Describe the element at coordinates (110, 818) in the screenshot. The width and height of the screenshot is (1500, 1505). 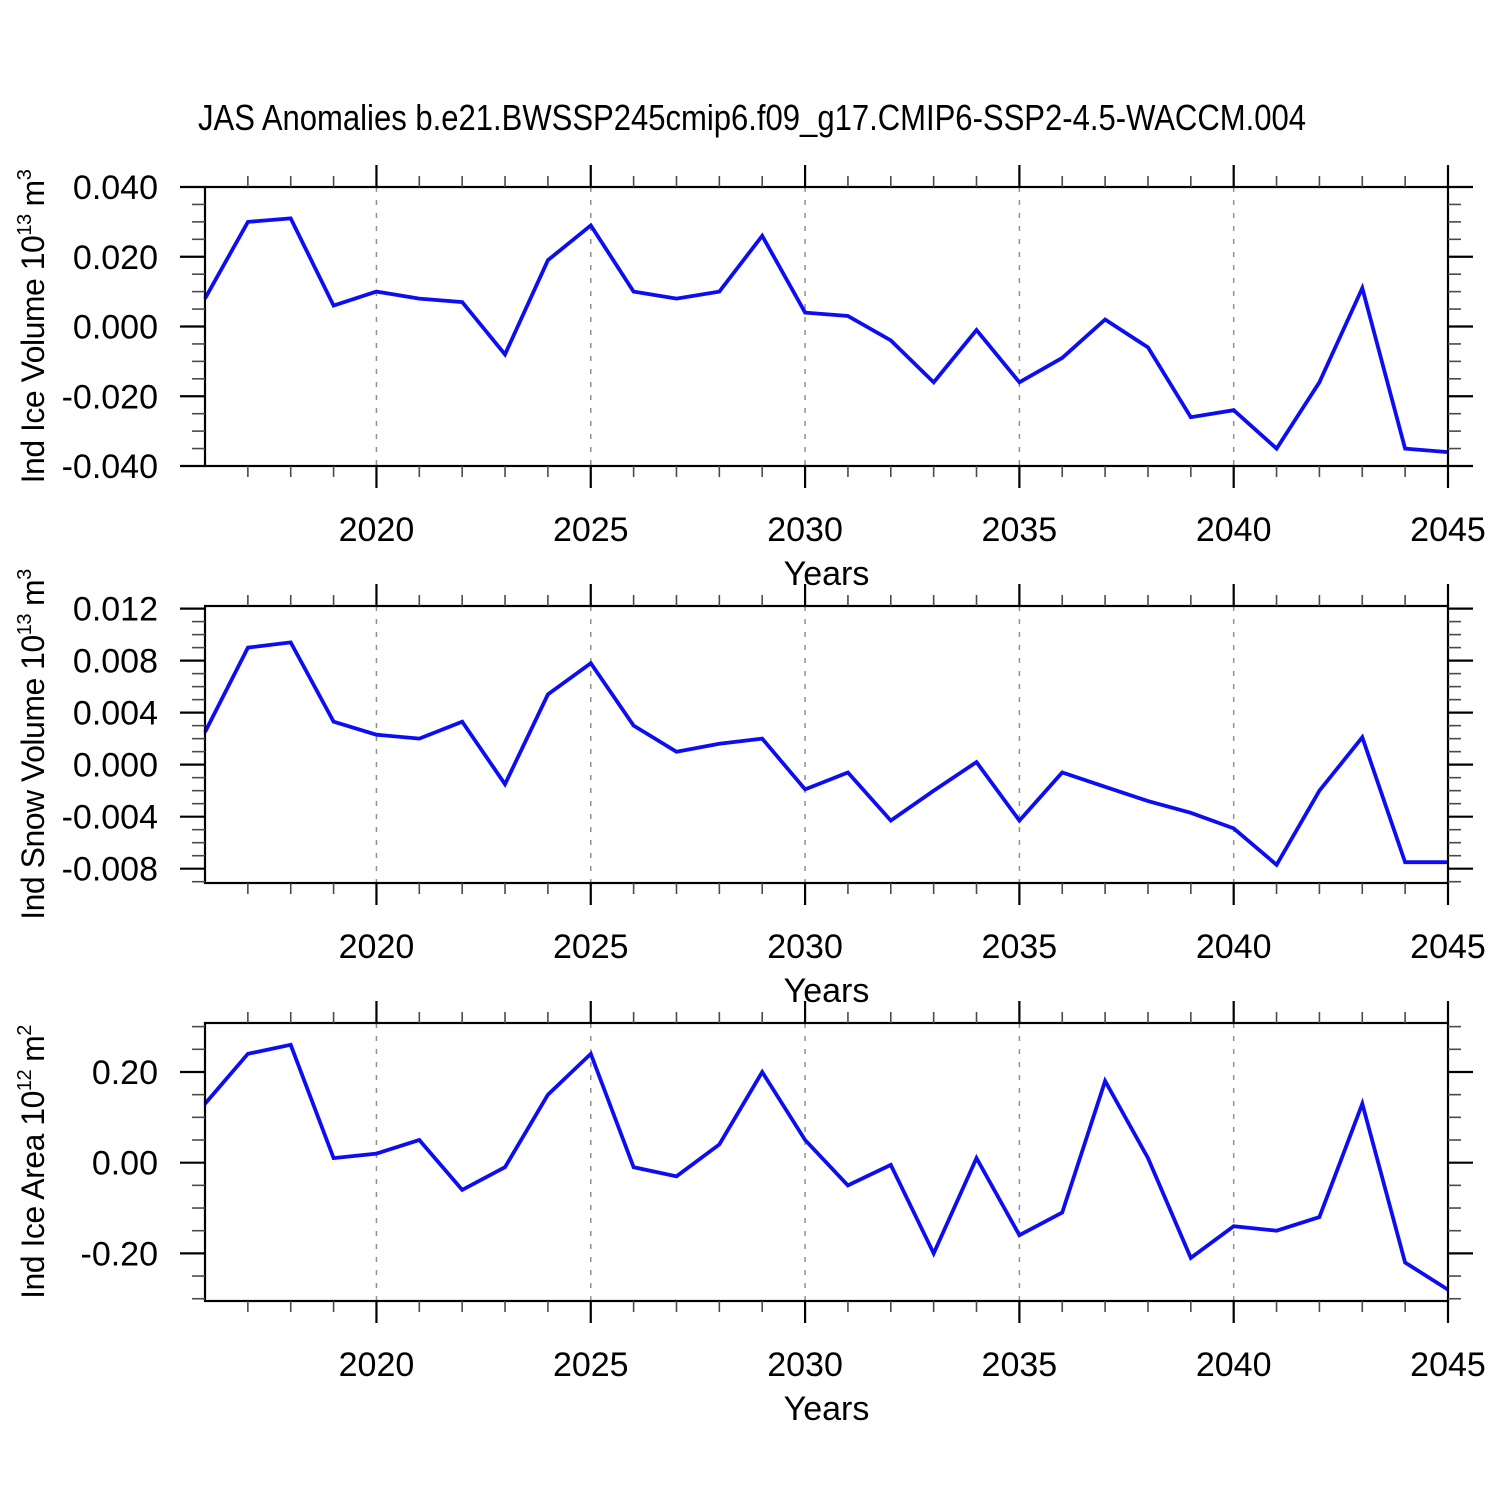
I see `y-tick-label: -0.004` at that location.